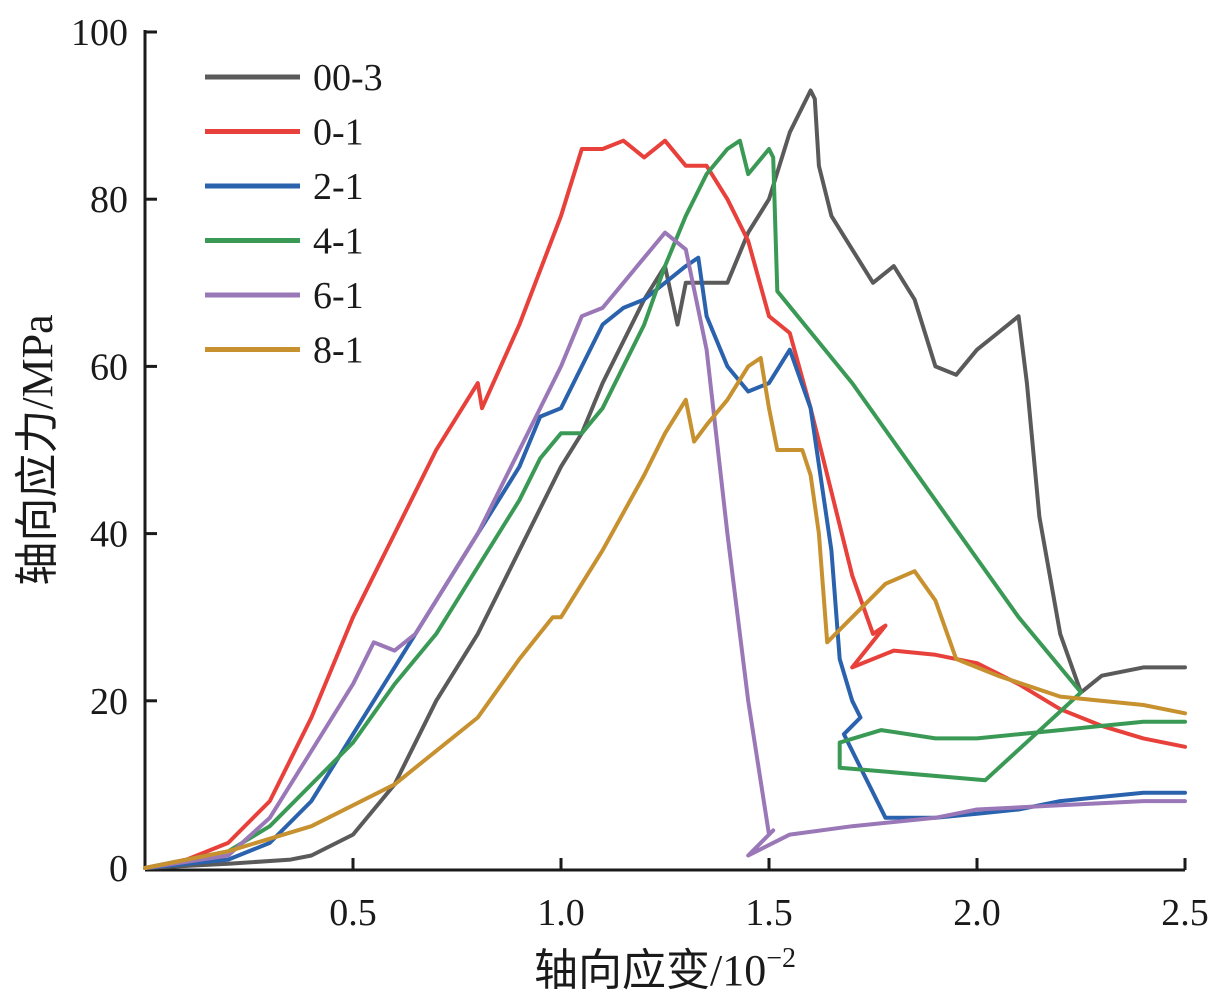  I want to click on x-axis-title: 轴向应变/10−2, so click(665, 969).